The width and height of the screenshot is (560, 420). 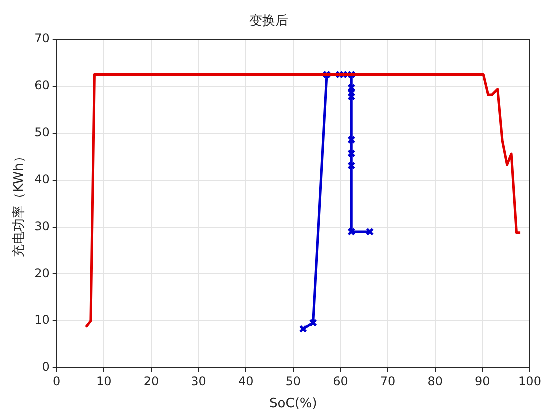 What do you see at coordinates (246, 381) in the screenshot?
I see `x-tick-label: 40` at bounding box center [246, 381].